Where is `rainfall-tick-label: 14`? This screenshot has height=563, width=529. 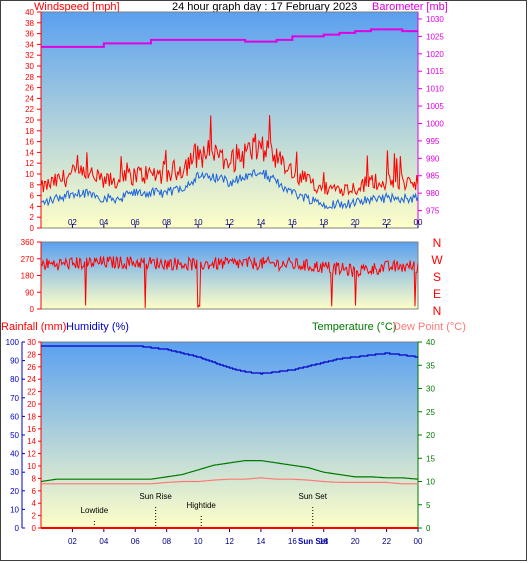
rainfall-tick-label: 14 is located at coordinates (31, 441).